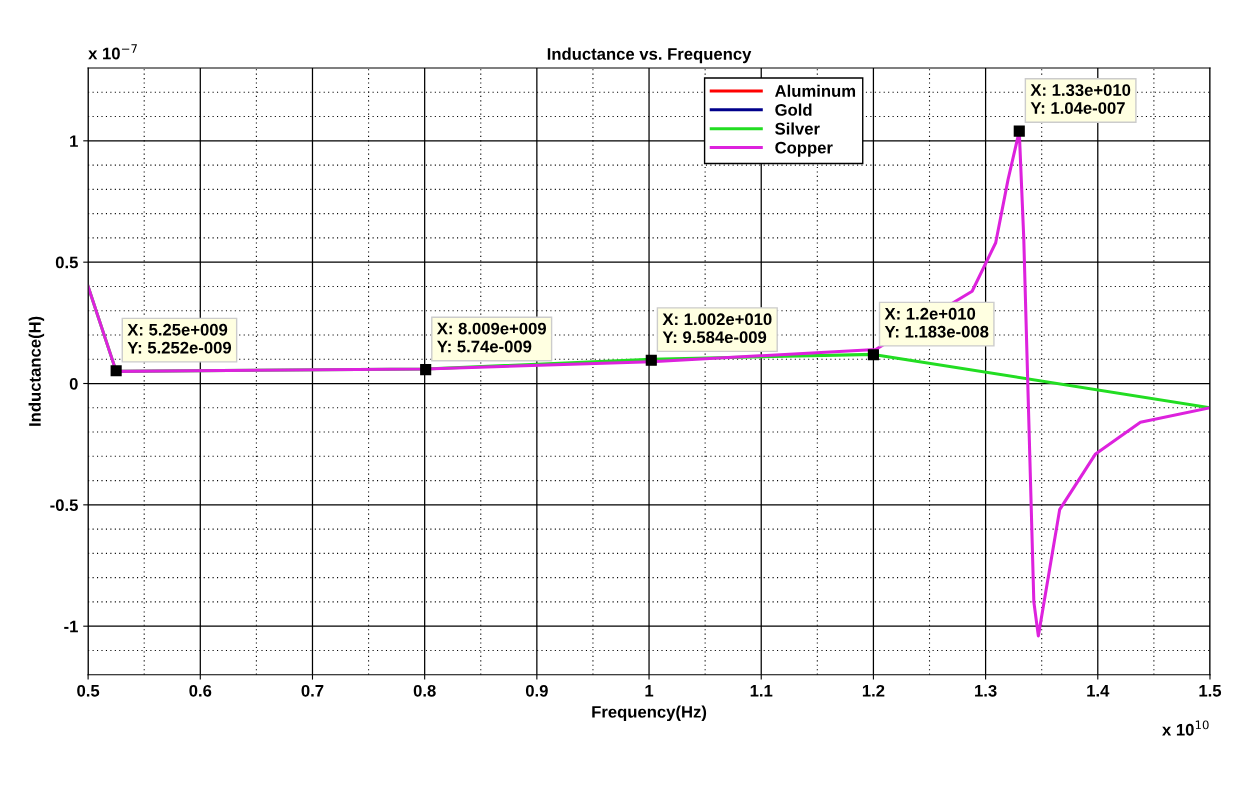 Image resolution: width=1241 pixels, height=791 pixels. I want to click on annotation: X: 5.25e+009 Y: 5.252e-009, so click(179, 338).